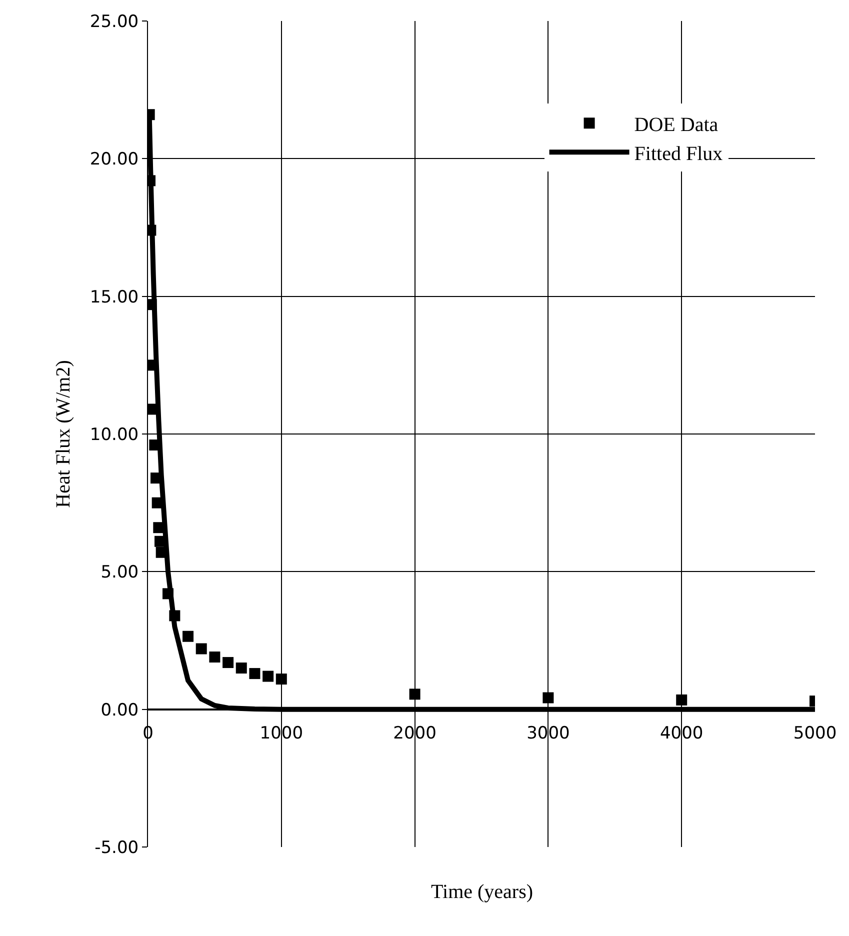 This screenshot has width=849, height=936. Describe the element at coordinates (482, 892) in the screenshot. I see `x-axis-title: Time (years)` at that location.